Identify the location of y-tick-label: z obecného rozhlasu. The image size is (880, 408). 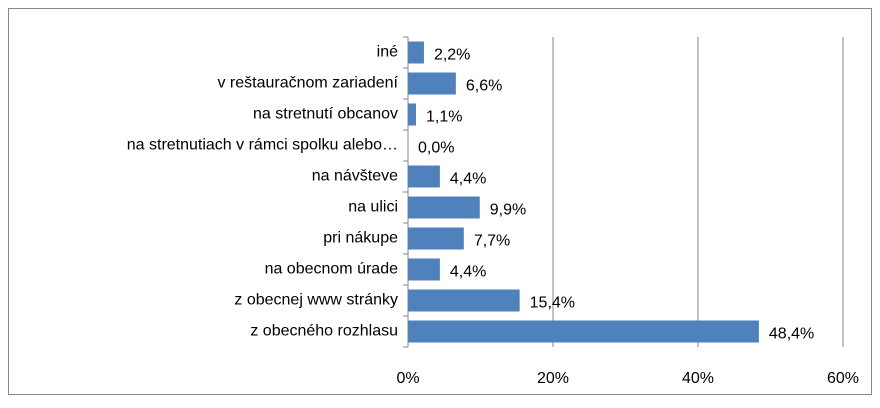
(324, 331).